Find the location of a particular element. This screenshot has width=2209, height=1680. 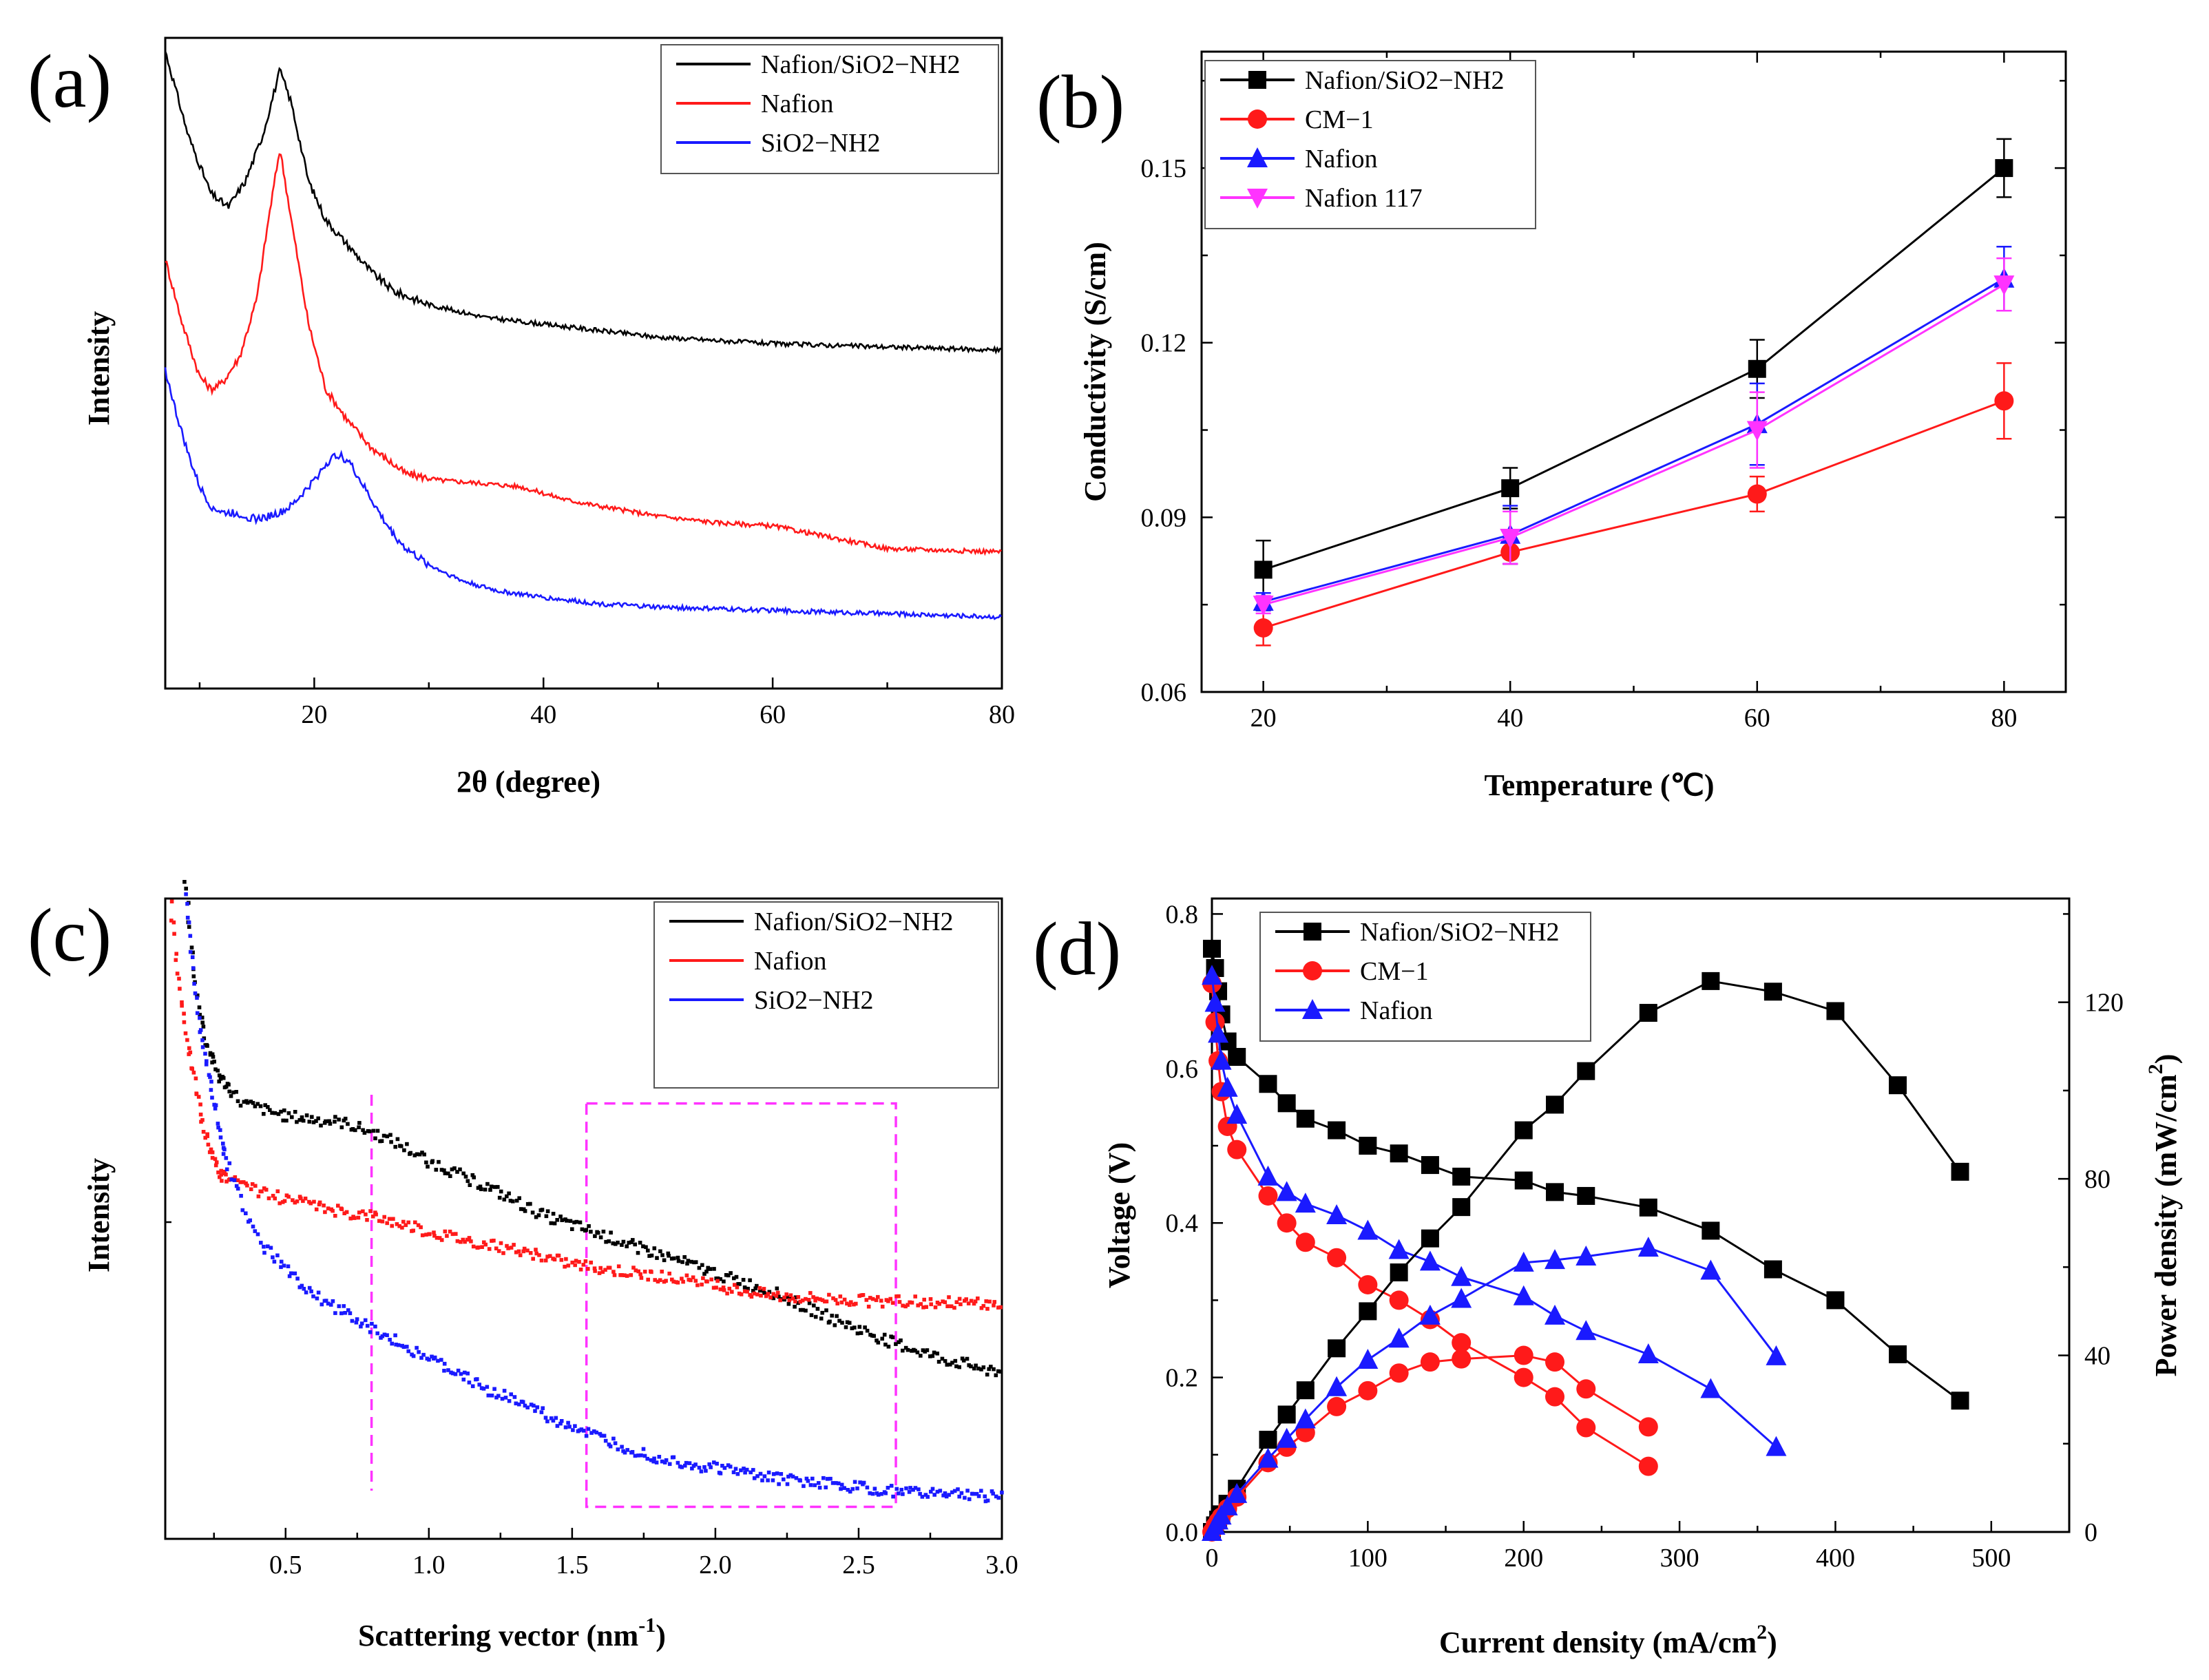

x-tick-label: 500 is located at coordinates (1991, 1558).